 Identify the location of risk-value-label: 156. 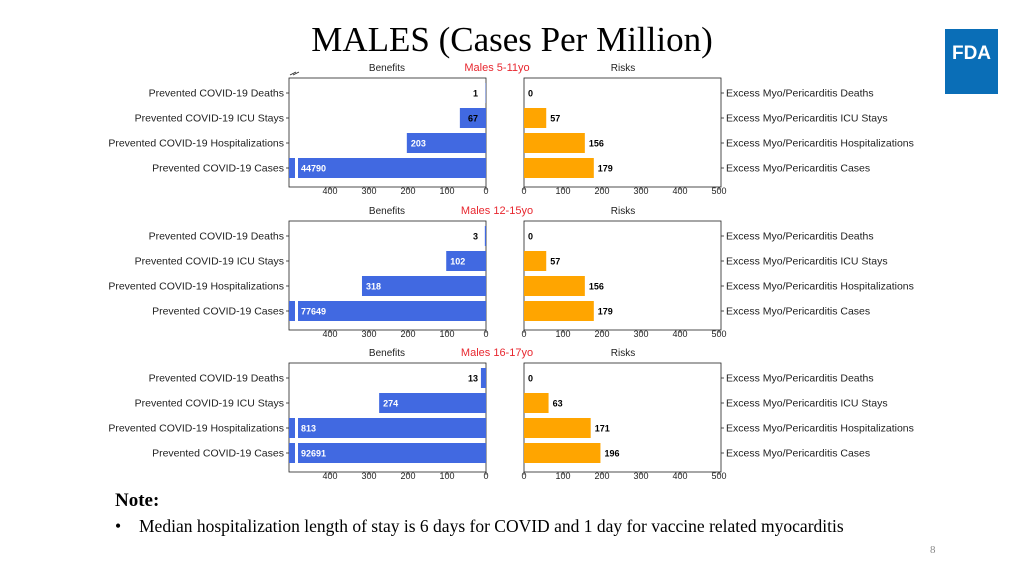
(596, 287).